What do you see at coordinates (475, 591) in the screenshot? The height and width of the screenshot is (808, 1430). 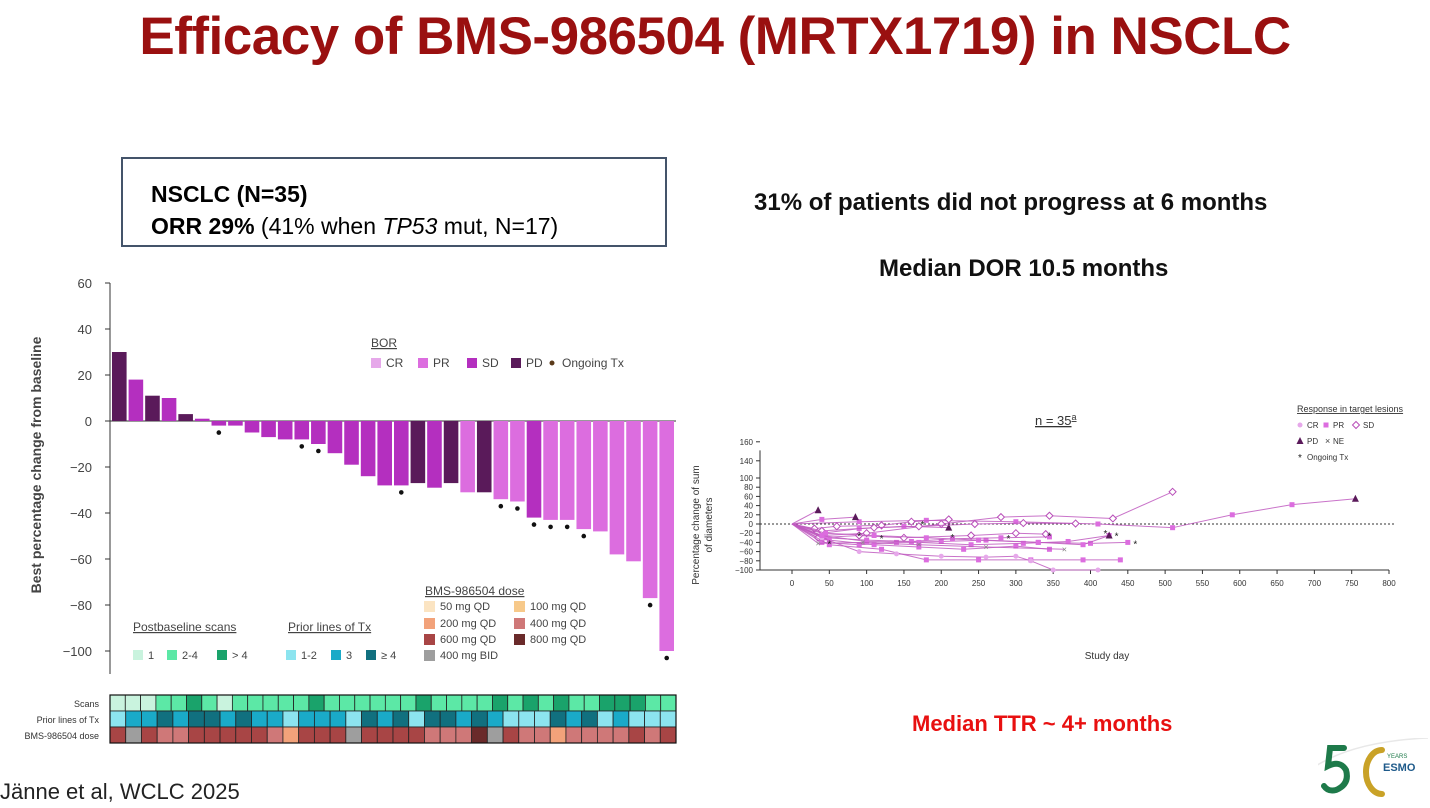 I see `dose-legend-title: BMS-986504 dose` at bounding box center [475, 591].